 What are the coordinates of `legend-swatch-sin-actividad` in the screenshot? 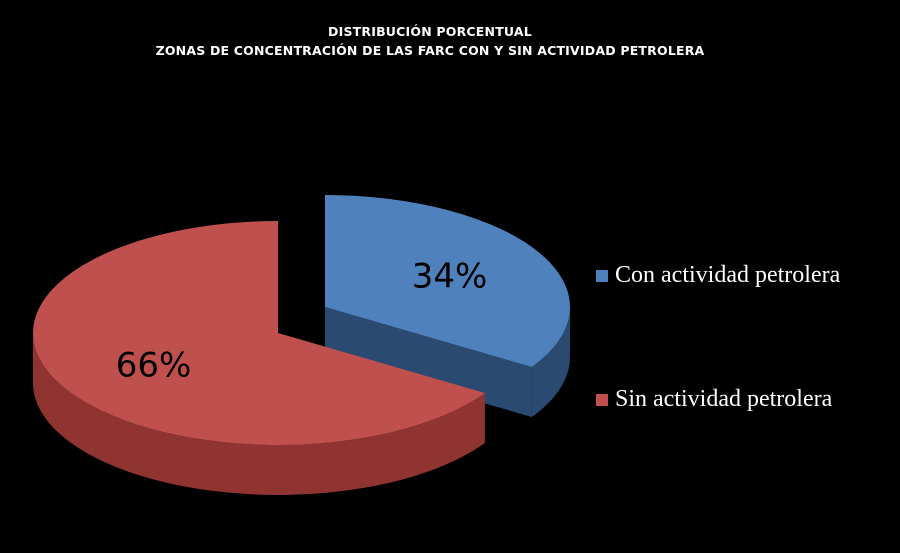 It's located at (602, 399).